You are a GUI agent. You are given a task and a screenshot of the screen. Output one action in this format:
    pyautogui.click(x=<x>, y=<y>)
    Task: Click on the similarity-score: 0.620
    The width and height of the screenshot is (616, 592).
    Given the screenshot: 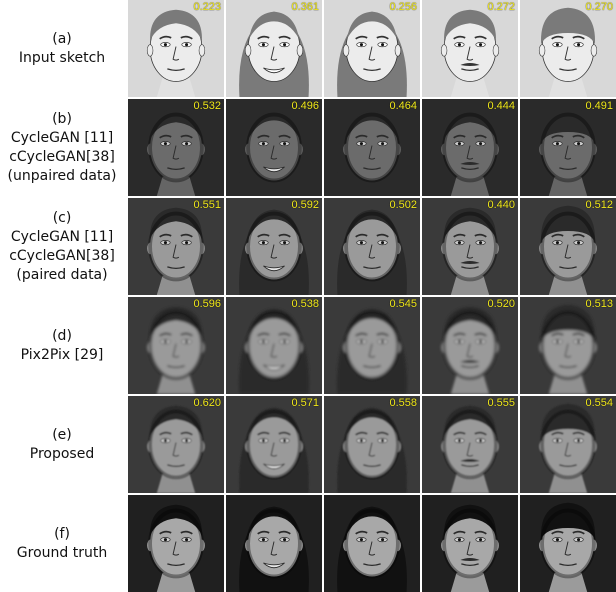 What is the action you would take?
    pyautogui.click(x=207, y=403)
    